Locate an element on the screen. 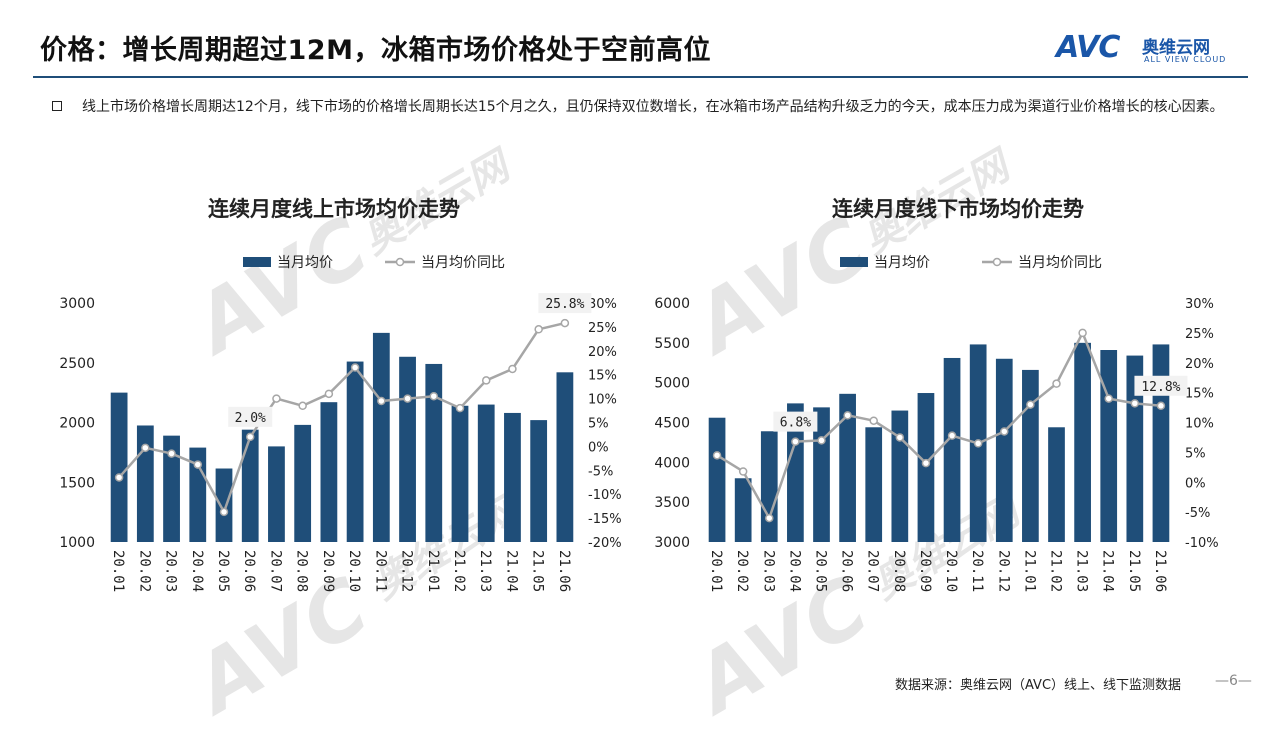 The height and width of the screenshot is (731, 1279). online-y-left-tick: 2000 is located at coordinates (77, 424).